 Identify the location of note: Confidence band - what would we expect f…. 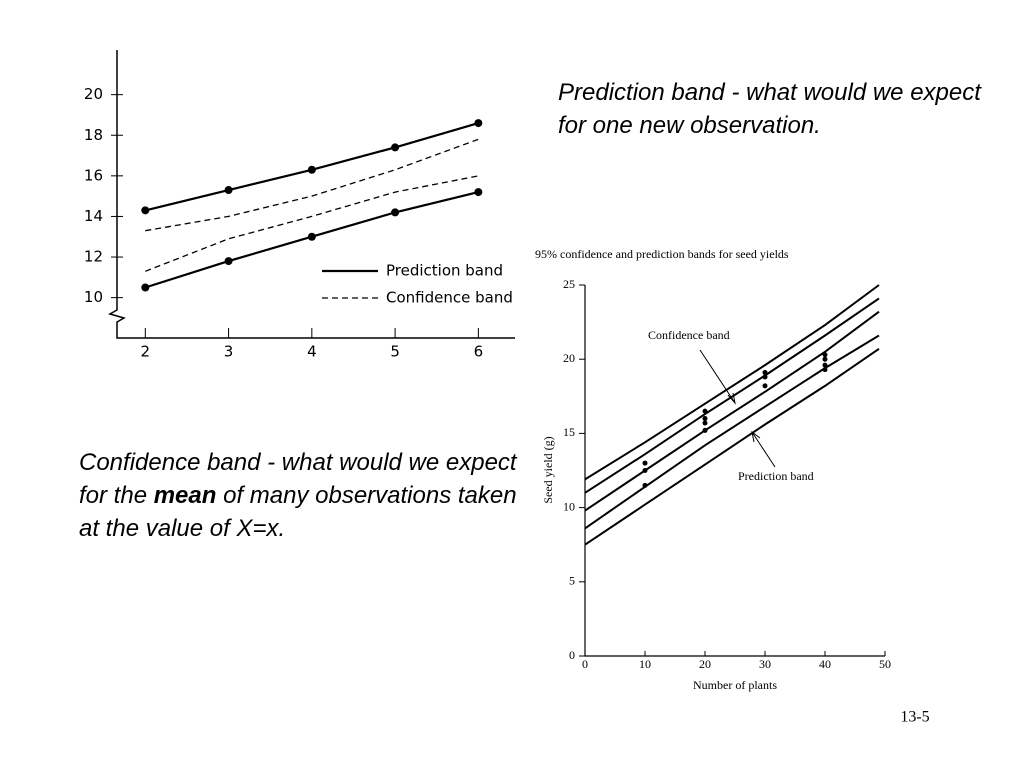
(299, 495).